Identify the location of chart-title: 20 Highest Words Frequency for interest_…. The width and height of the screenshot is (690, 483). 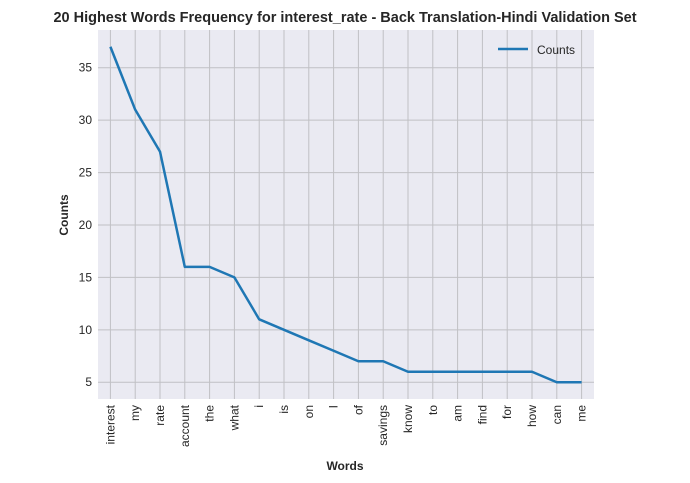
(344, 18).